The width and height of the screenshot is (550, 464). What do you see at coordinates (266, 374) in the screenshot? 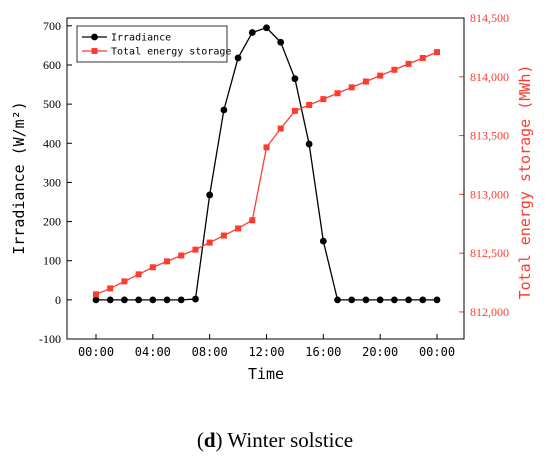
I see `x-axis-label: Time` at bounding box center [266, 374].